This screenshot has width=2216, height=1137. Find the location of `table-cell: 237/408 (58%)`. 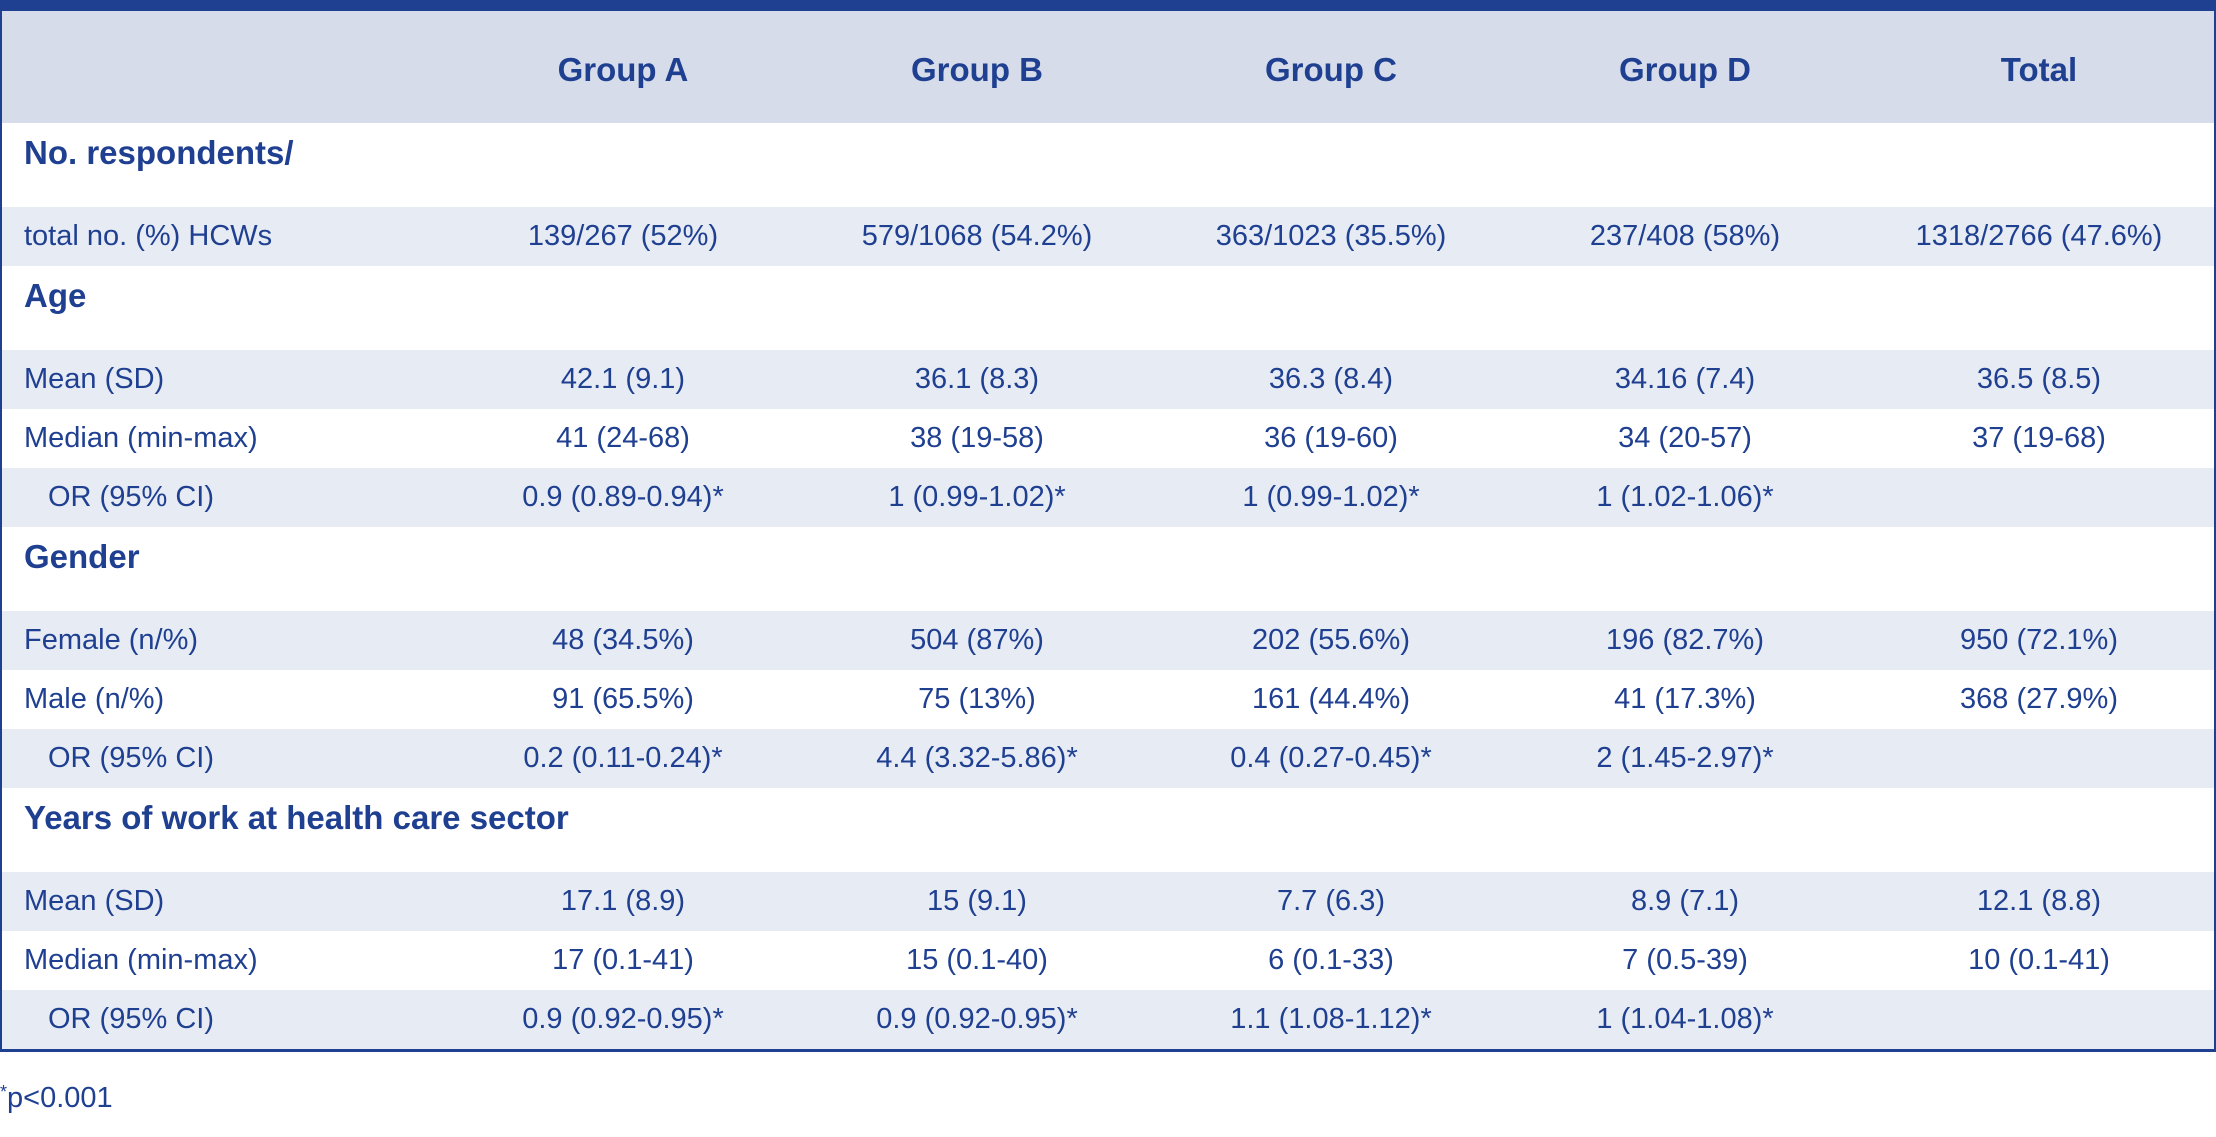

table-cell: 237/408 (58%) is located at coordinates (1685, 236).